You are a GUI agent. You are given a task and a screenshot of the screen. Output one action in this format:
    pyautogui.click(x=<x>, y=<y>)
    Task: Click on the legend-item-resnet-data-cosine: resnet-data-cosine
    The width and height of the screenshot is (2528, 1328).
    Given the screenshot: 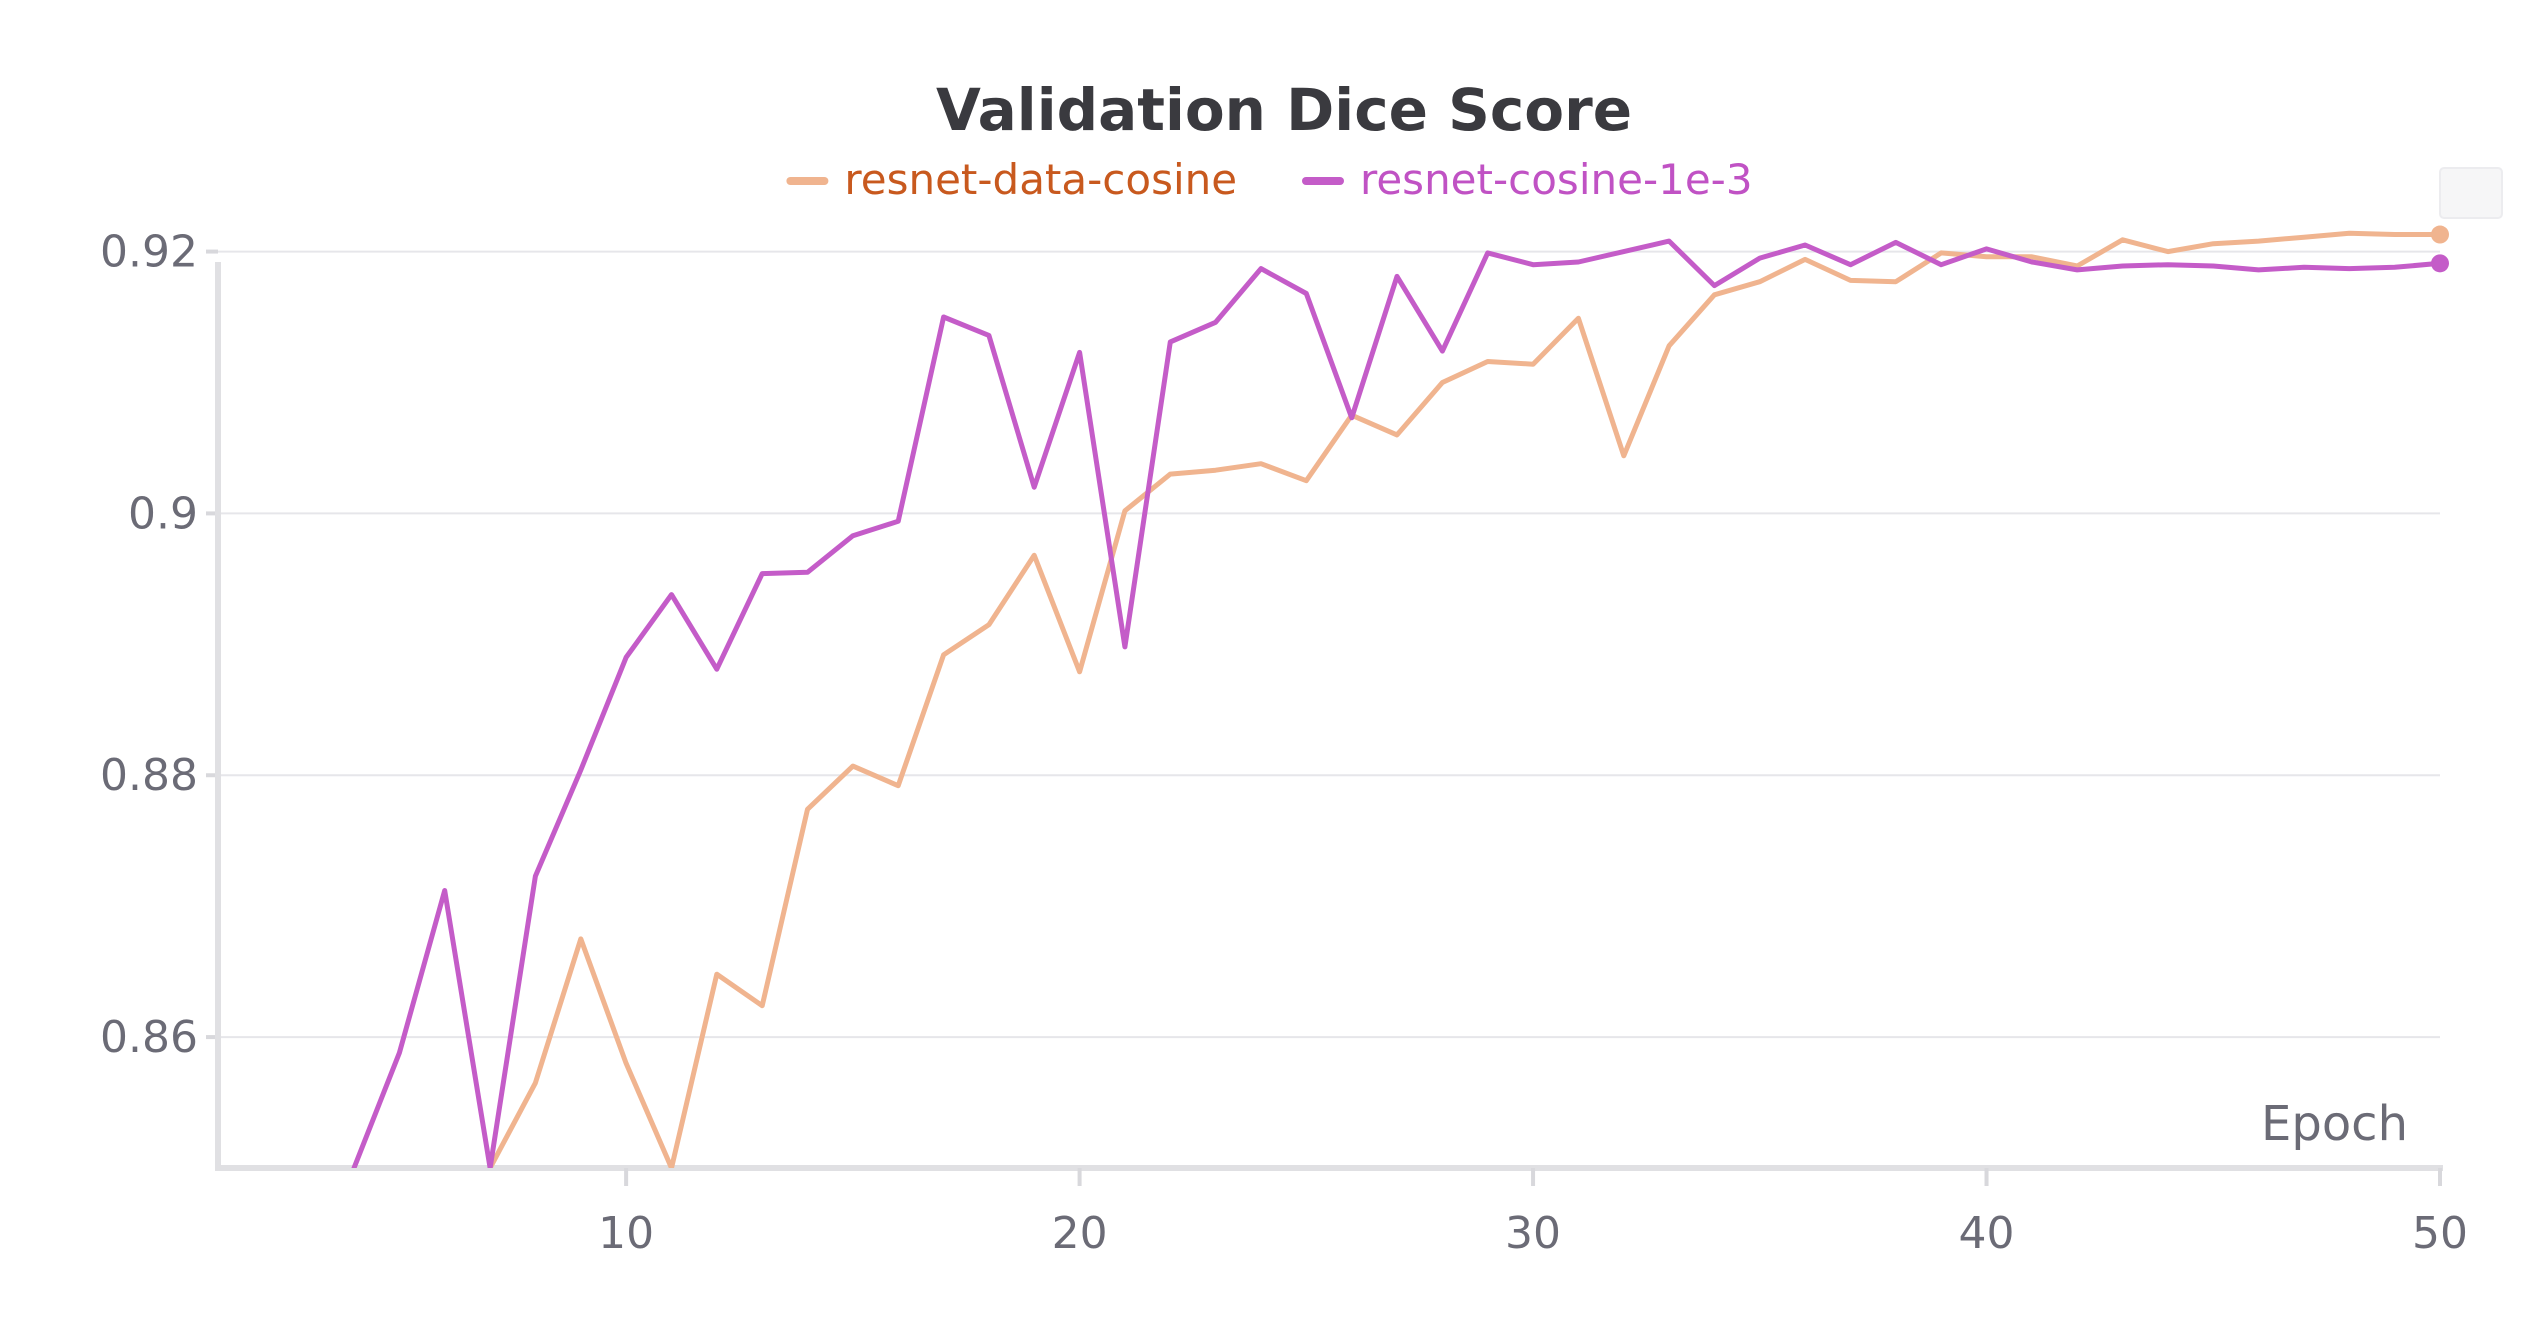 What is the action you would take?
    pyautogui.click(x=1011, y=179)
    